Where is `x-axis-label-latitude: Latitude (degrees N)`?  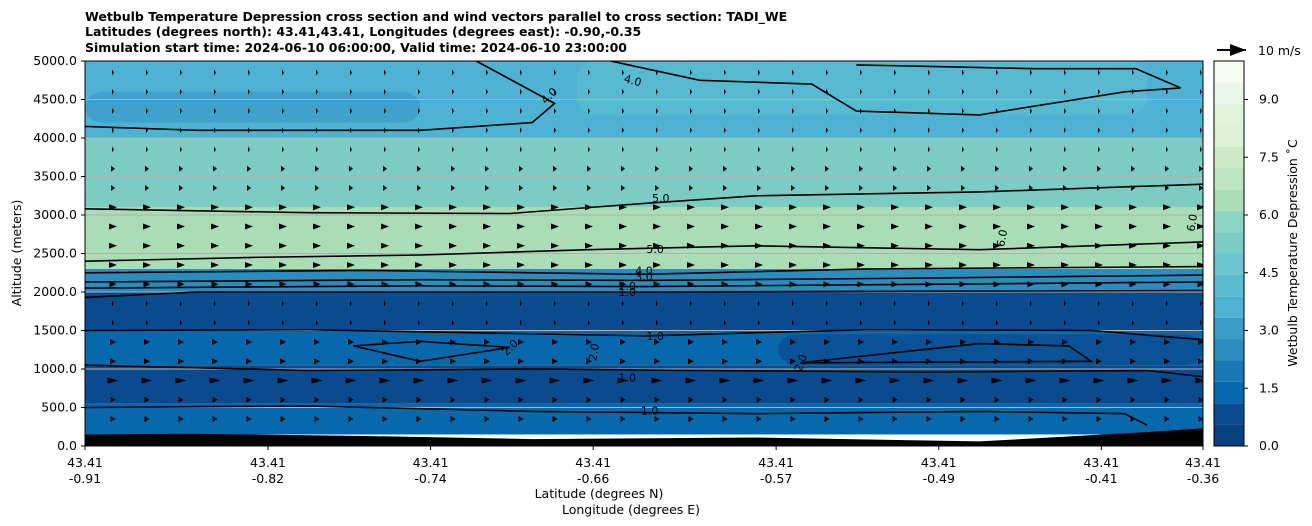 x-axis-label-latitude: Latitude (degrees N) is located at coordinates (599, 493).